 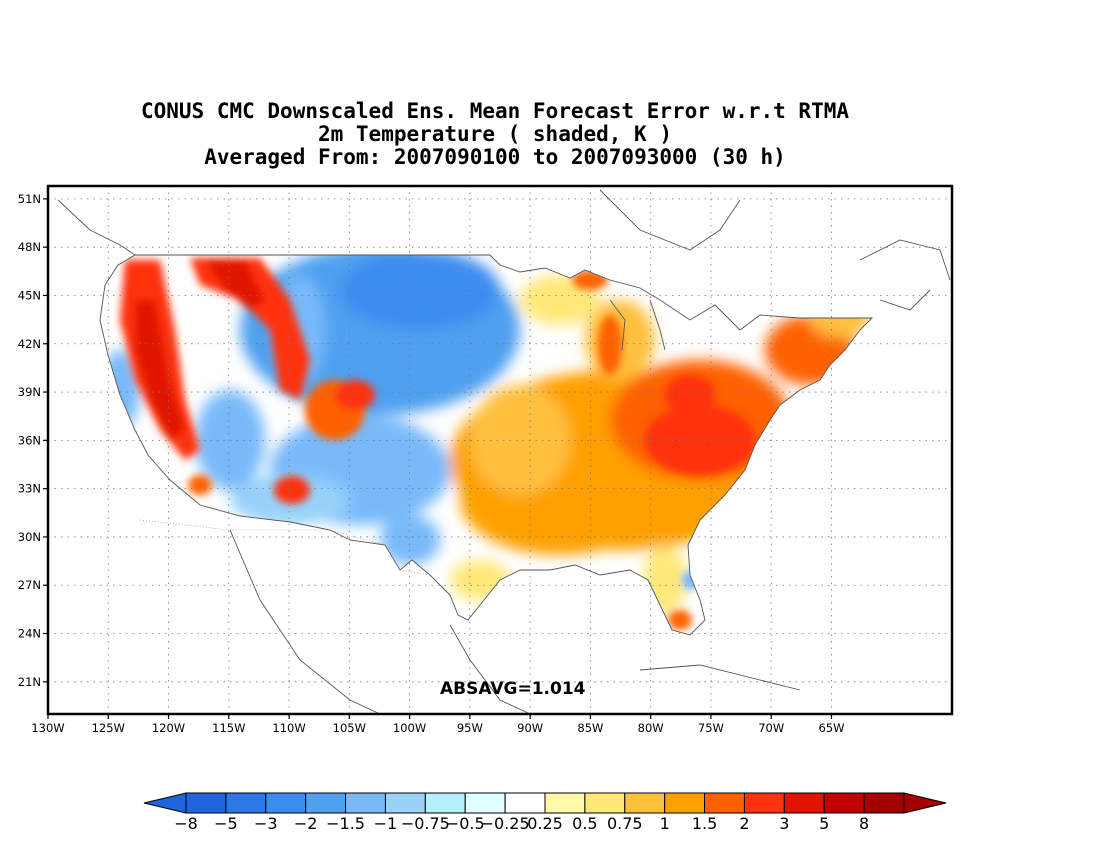 What do you see at coordinates (386, 823) in the screenshot?
I see `colorbar-label: −1` at bounding box center [386, 823].